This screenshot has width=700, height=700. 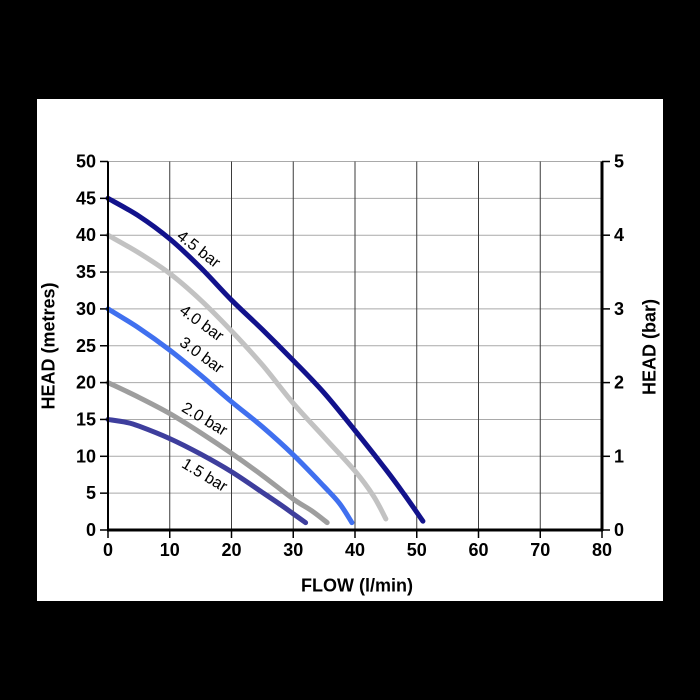 What do you see at coordinates (478, 550) in the screenshot?
I see `x-tick-label: 60` at bounding box center [478, 550].